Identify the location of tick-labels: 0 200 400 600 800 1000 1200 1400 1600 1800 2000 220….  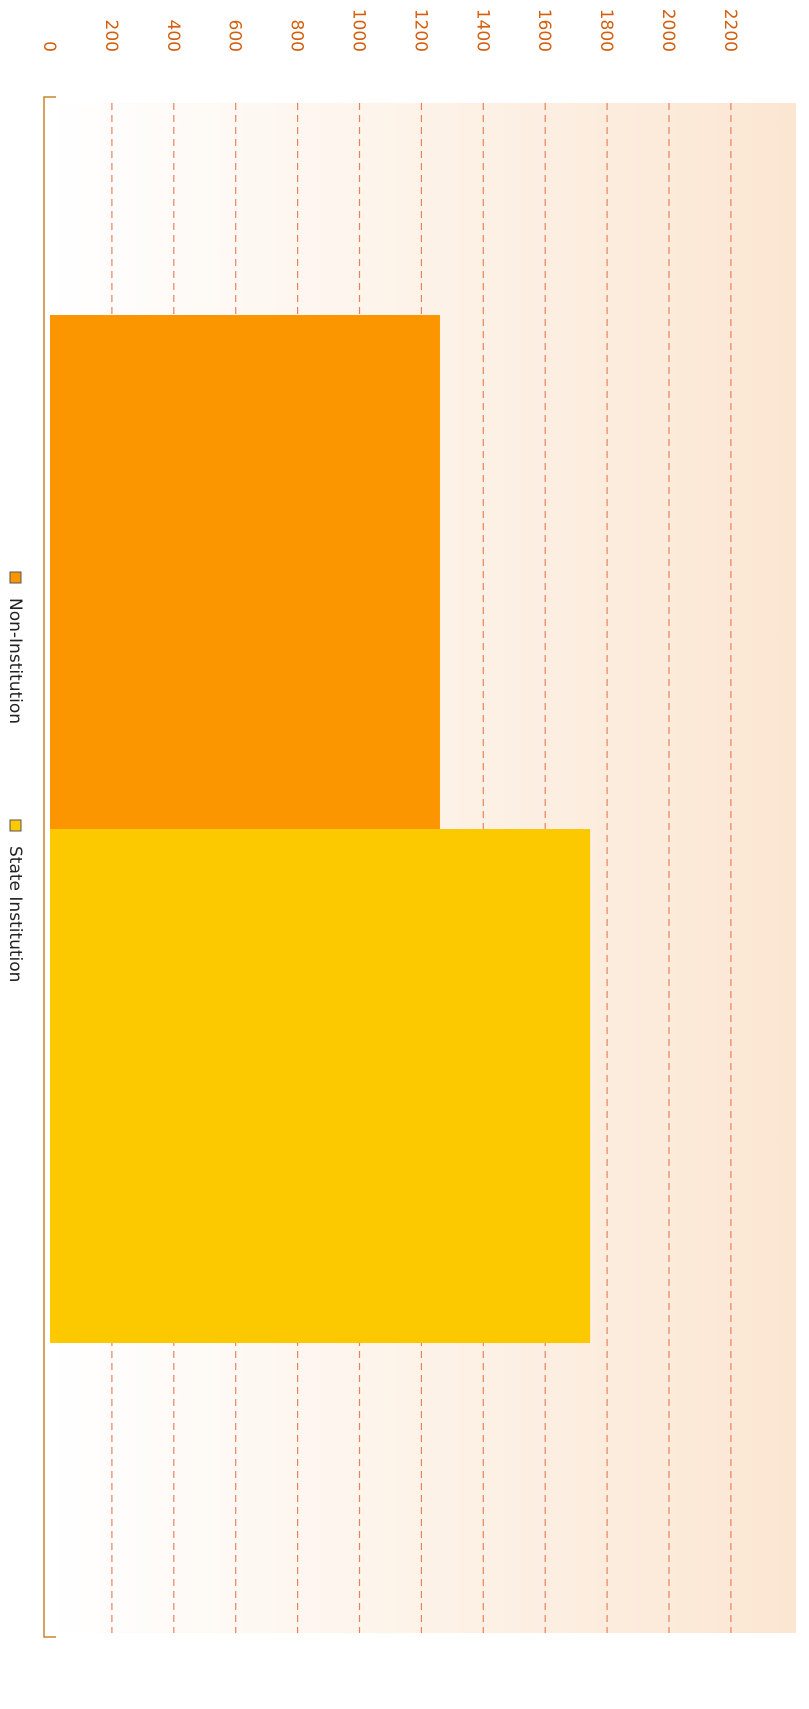
(389, 30).